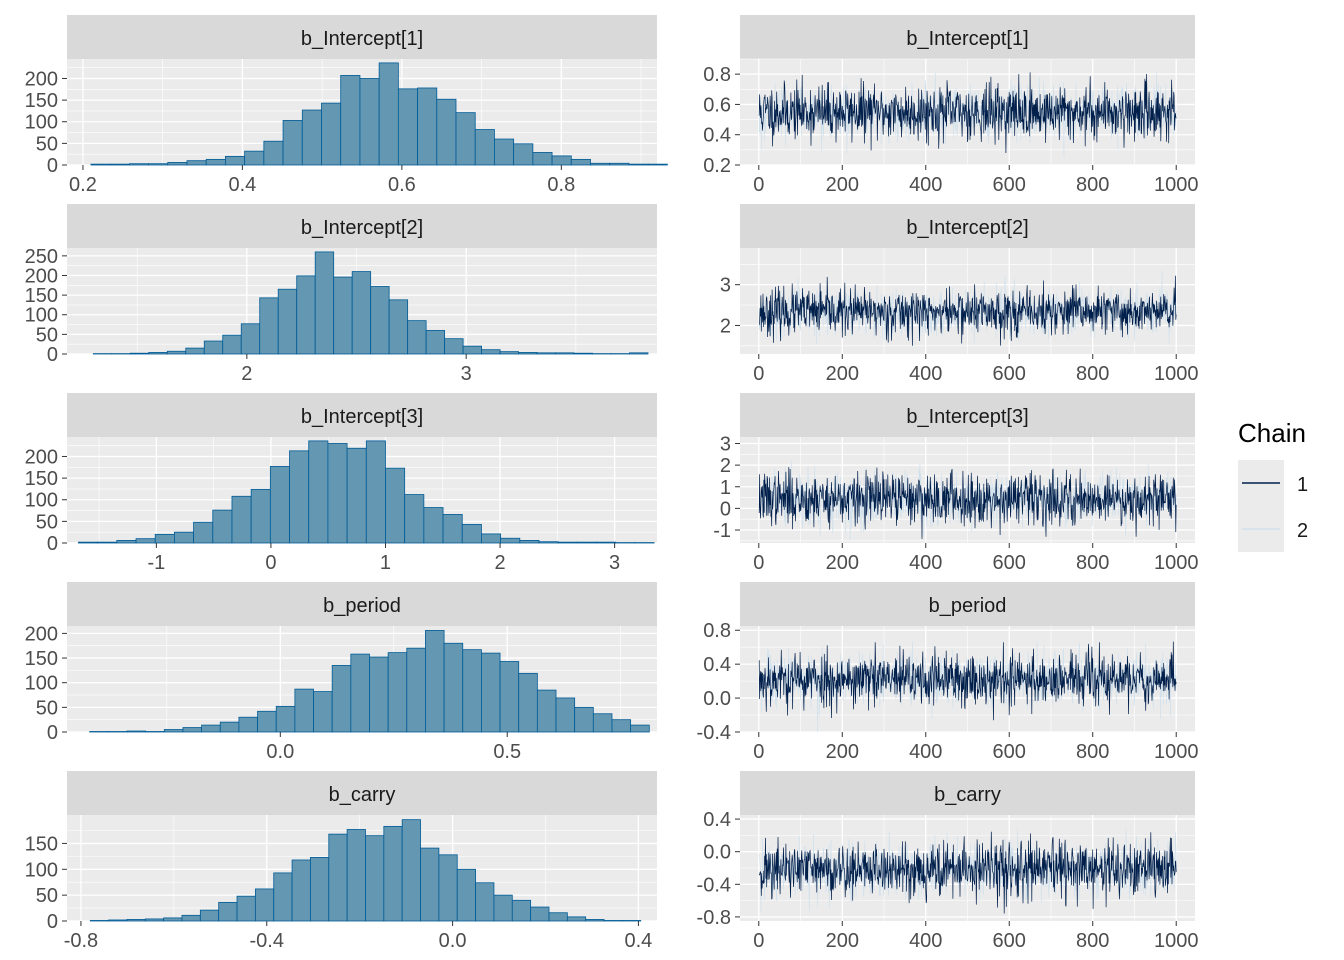  Describe the element at coordinates (41, 684) in the screenshot. I see `y-tick-label: 100` at that location.